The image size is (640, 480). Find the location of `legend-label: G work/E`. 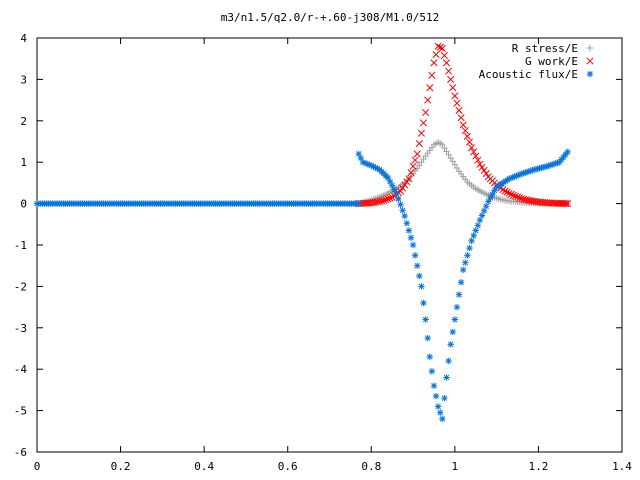

legend-label: G work/E is located at coordinates (551, 61).